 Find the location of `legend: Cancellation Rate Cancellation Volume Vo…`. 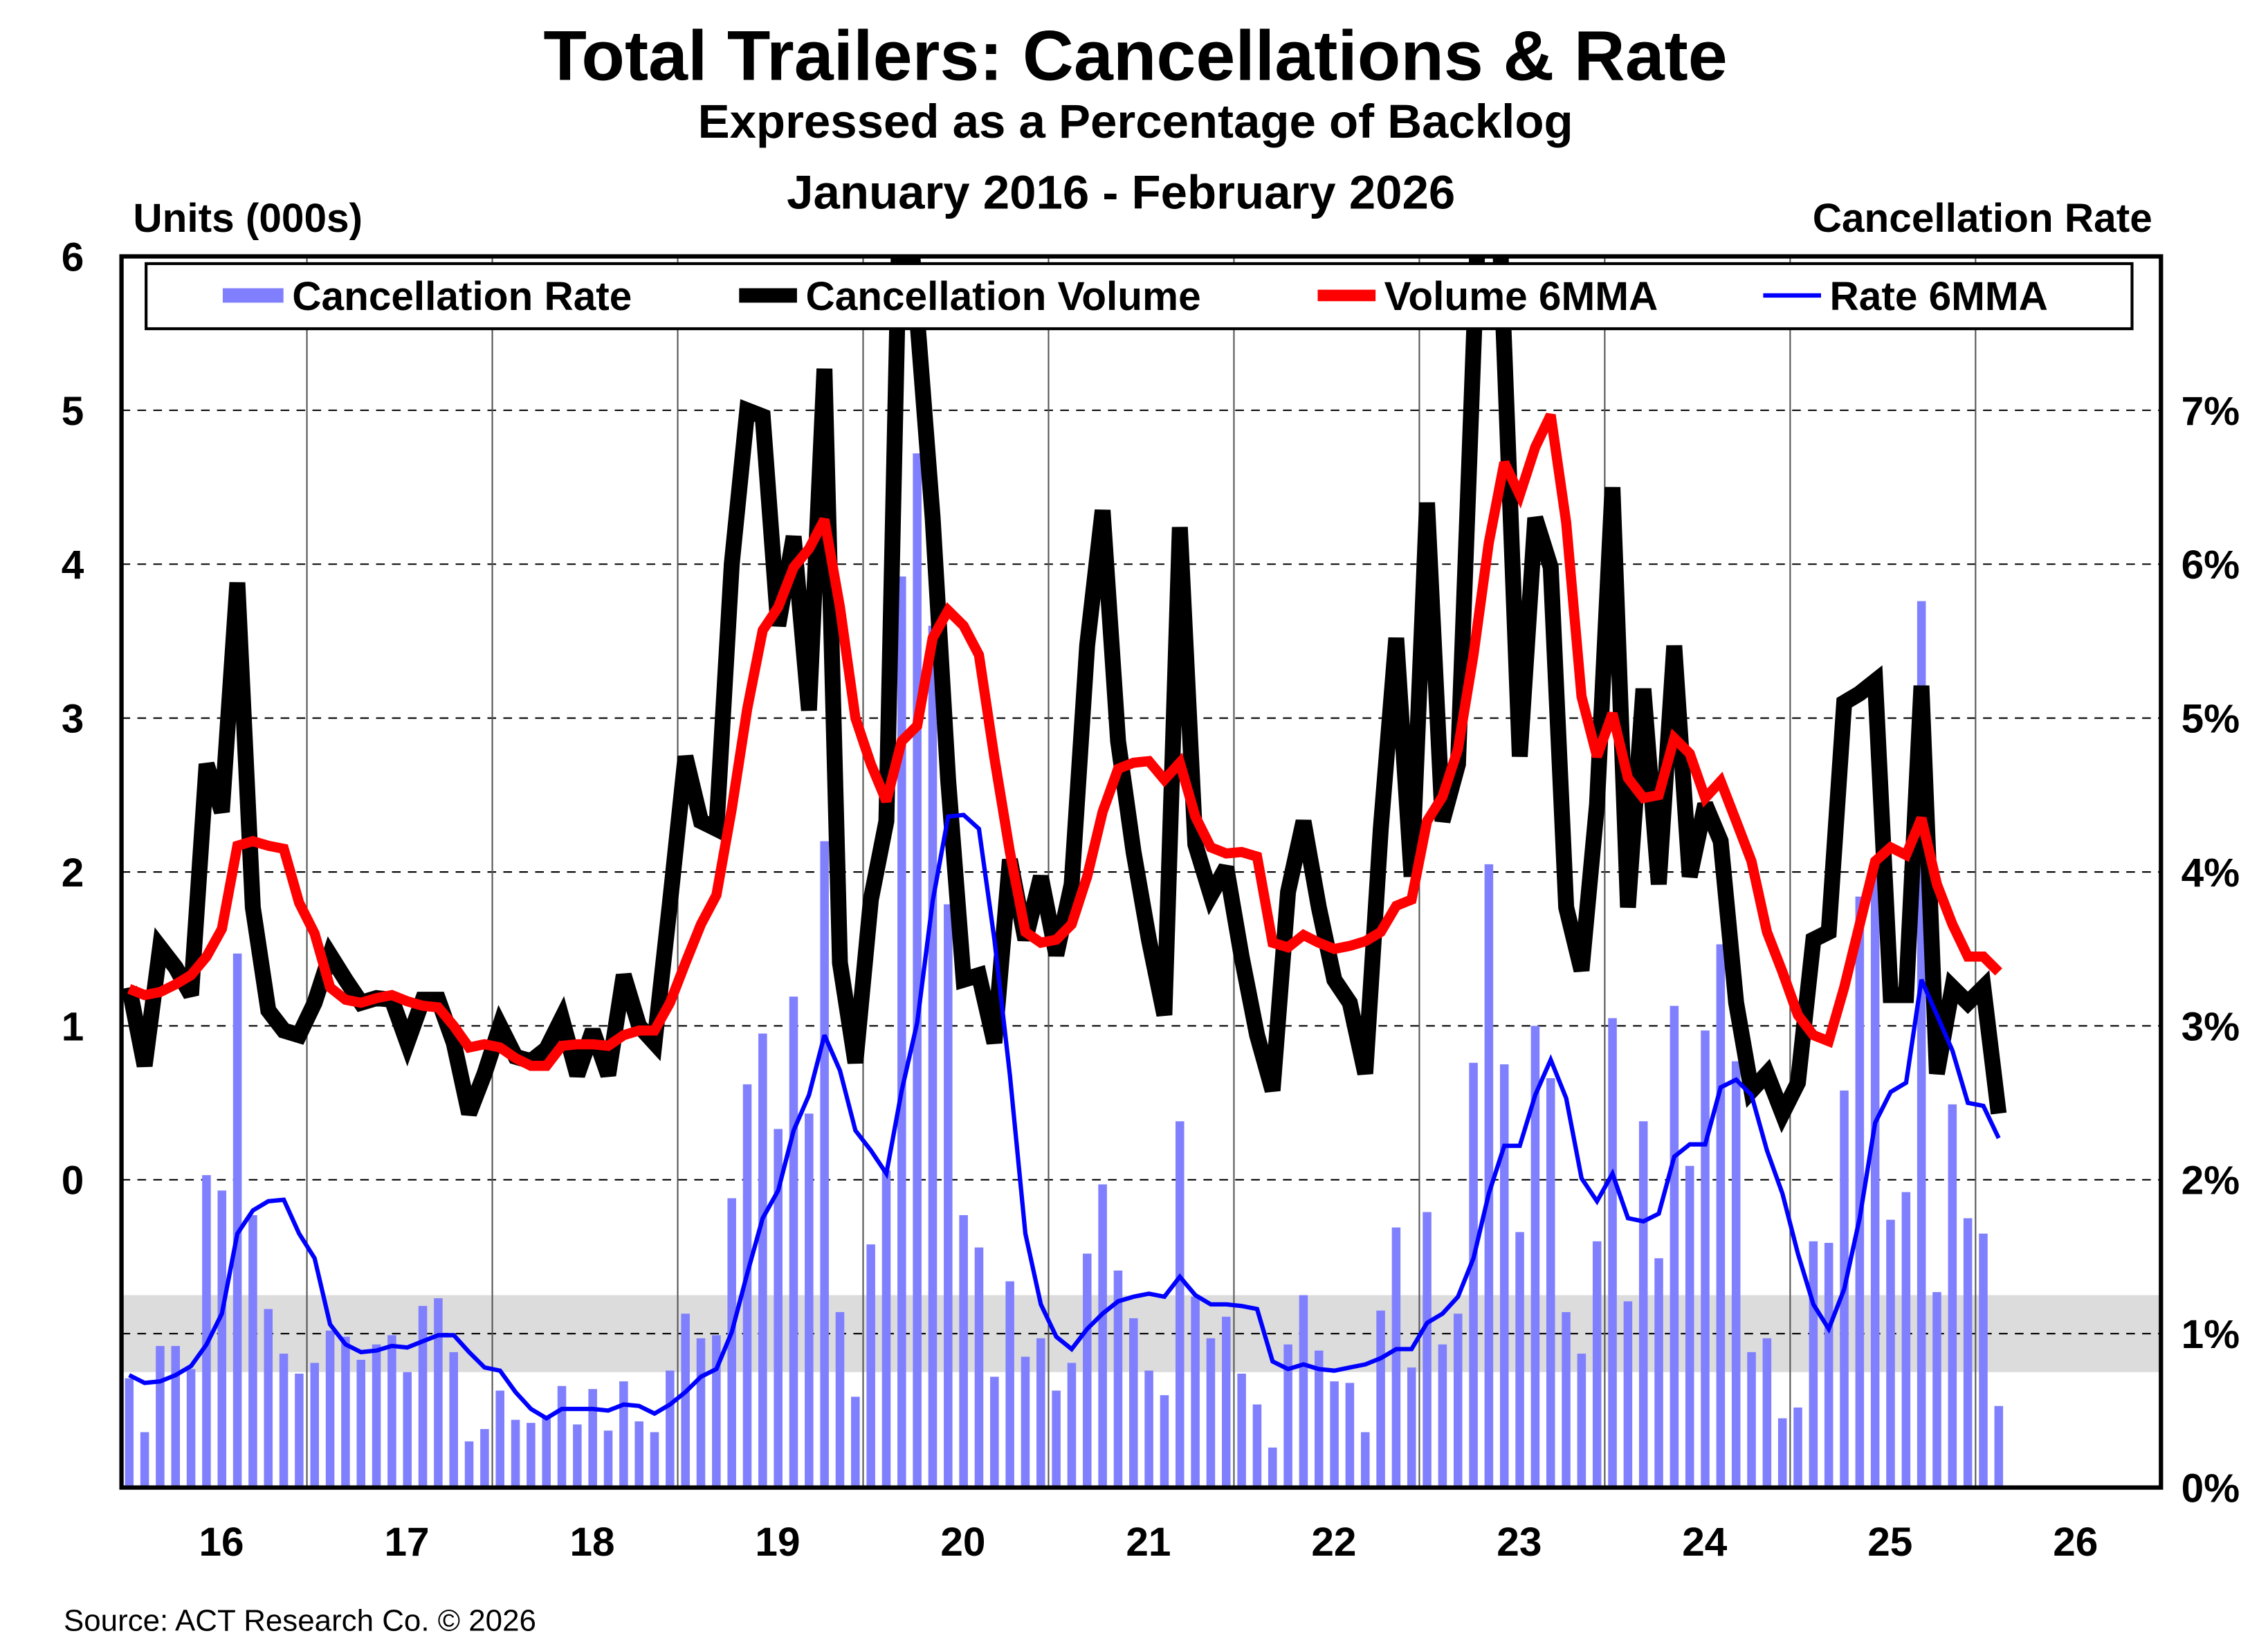

legend: Cancellation Rate Cancellation Volume Vo… is located at coordinates (1139, 296).